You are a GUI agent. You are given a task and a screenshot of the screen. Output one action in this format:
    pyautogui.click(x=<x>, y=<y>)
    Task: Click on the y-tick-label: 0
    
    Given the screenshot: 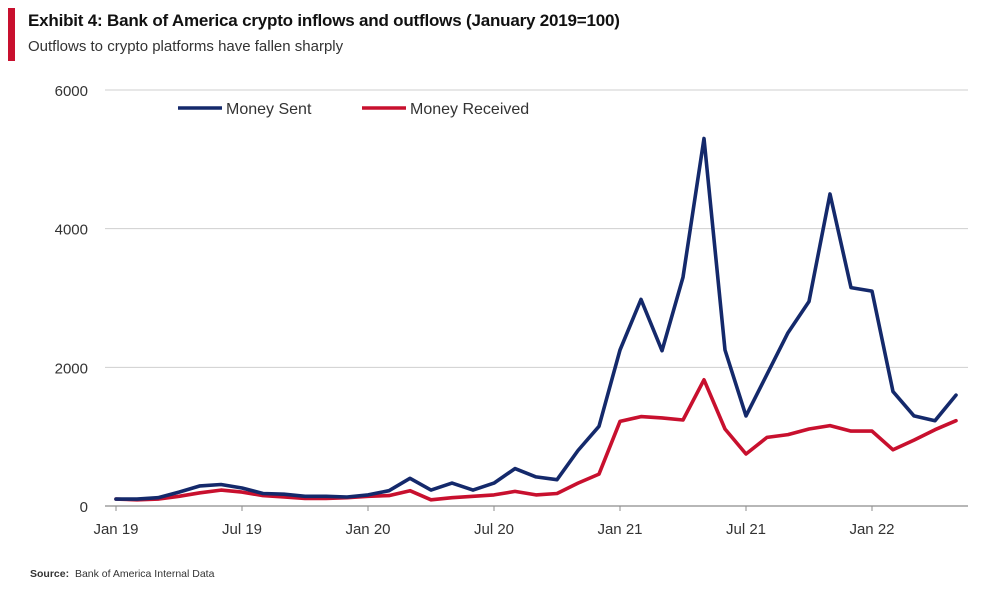 What is the action you would take?
    pyautogui.click(x=84, y=507)
    